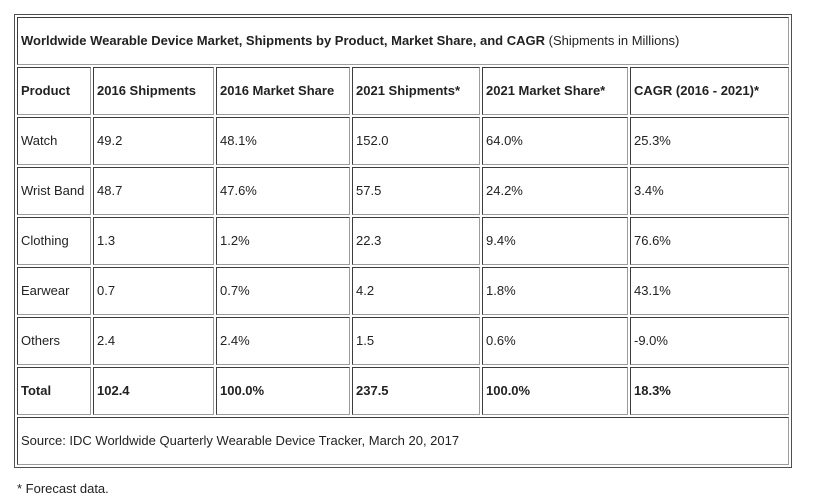 This screenshot has width=817, height=496. What do you see at coordinates (710, 291) in the screenshot?
I see `value-cell: 43.1%` at bounding box center [710, 291].